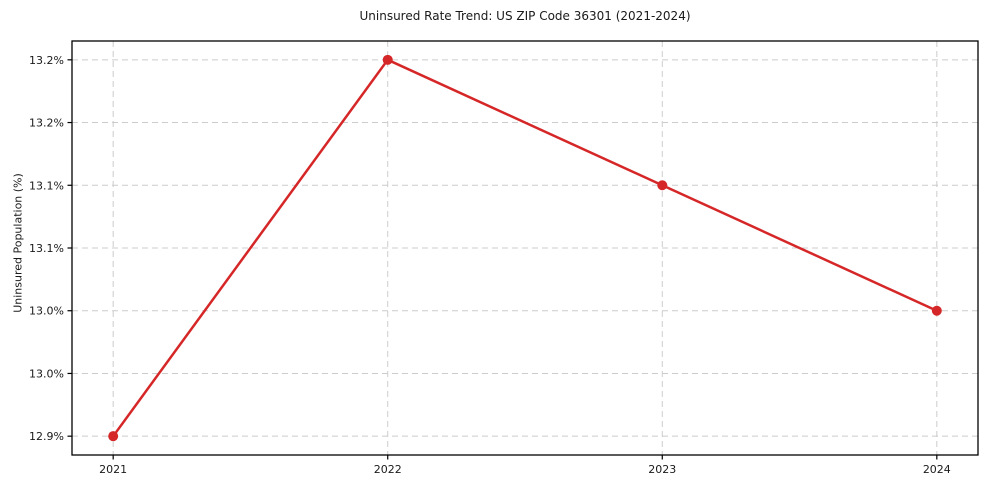 The width and height of the screenshot is (989, 490). Describe the element at coordinates (662, 469) in the screenshot. I see `x-tick-label: 2023` at that location.